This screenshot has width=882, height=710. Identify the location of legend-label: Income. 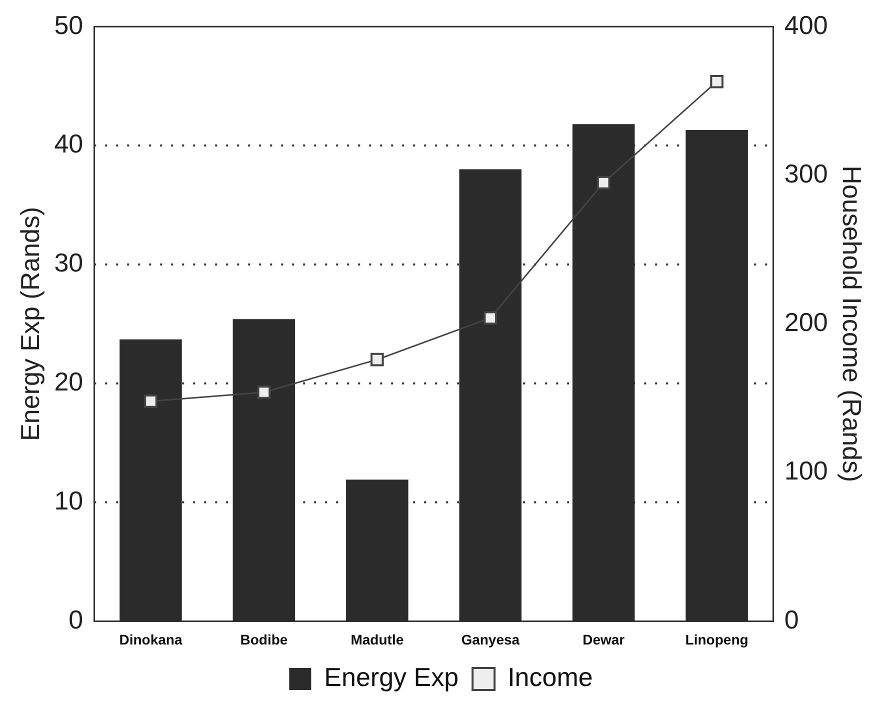
(550, 677).